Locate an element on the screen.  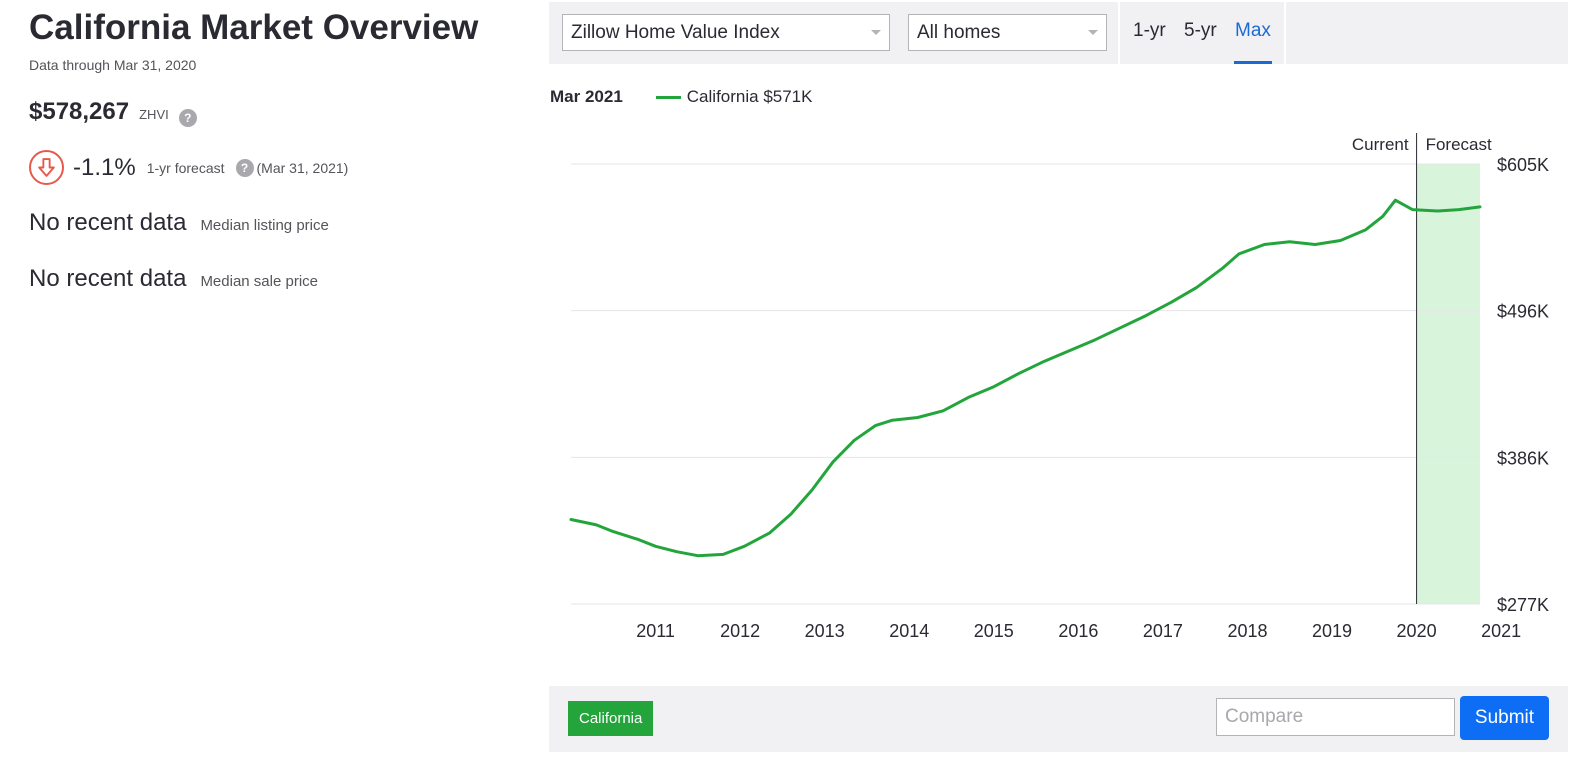
range-max-button: Max is located at coordinates (1253, 30).